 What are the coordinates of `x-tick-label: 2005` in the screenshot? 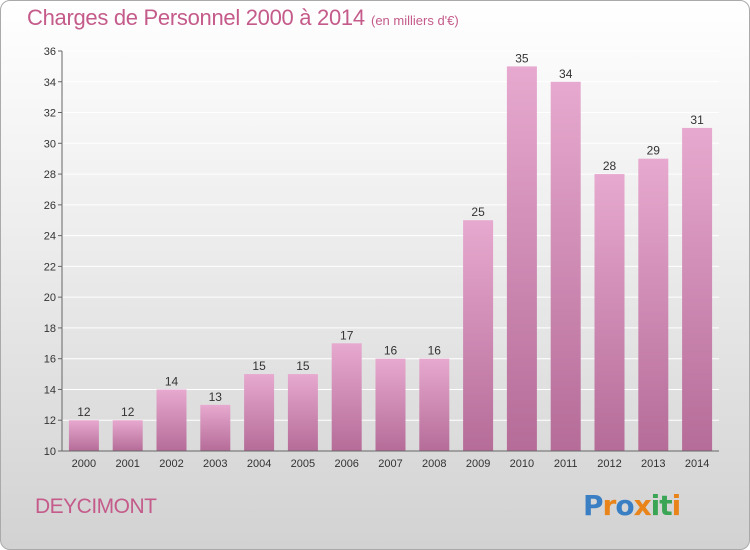 It's located at (303, 464).